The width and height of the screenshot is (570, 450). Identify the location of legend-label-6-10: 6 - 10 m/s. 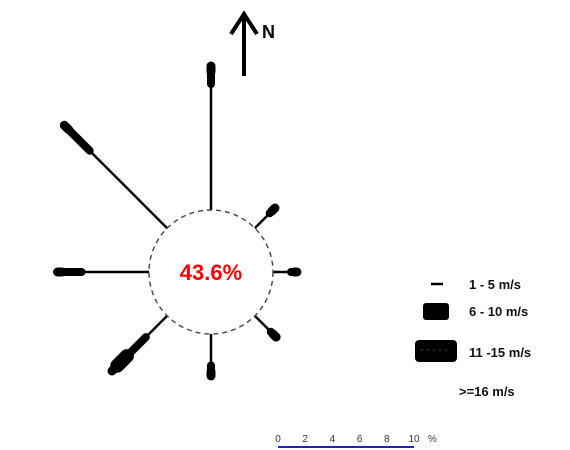
(498, 311).